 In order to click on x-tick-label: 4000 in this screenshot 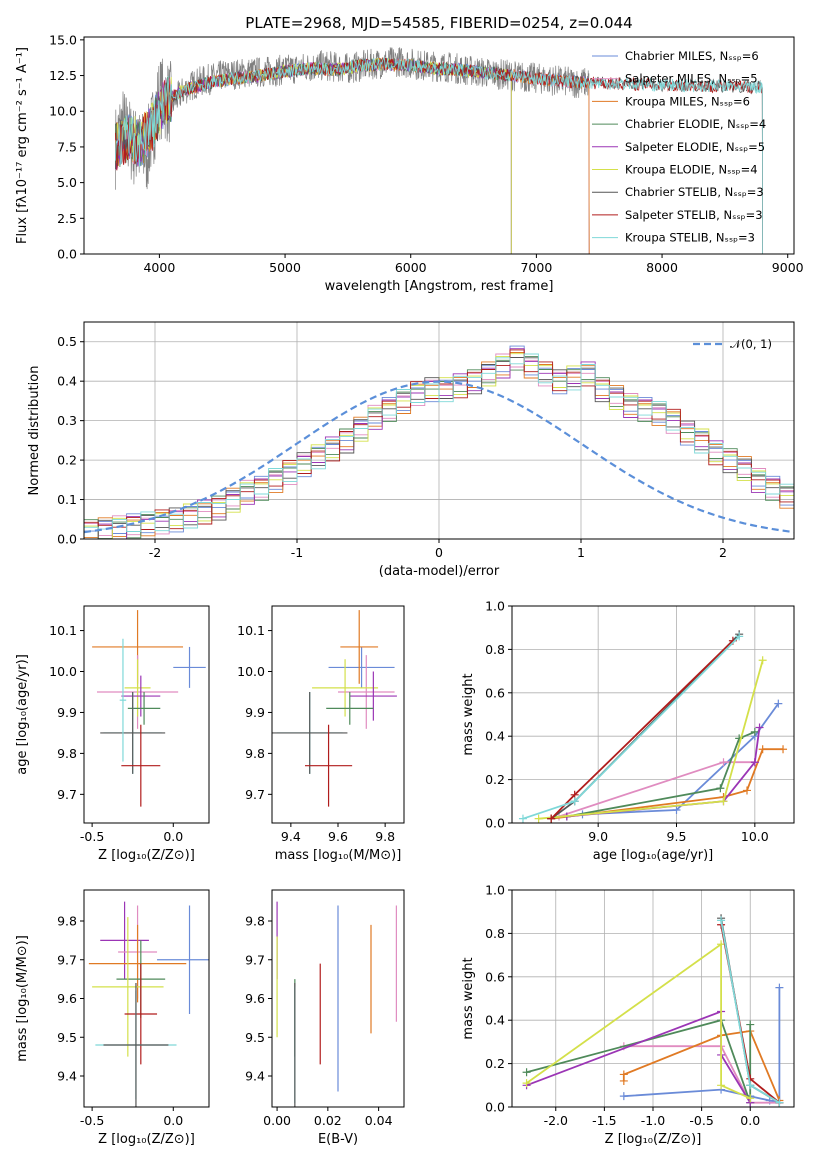, I will do `click(159, 267)`.